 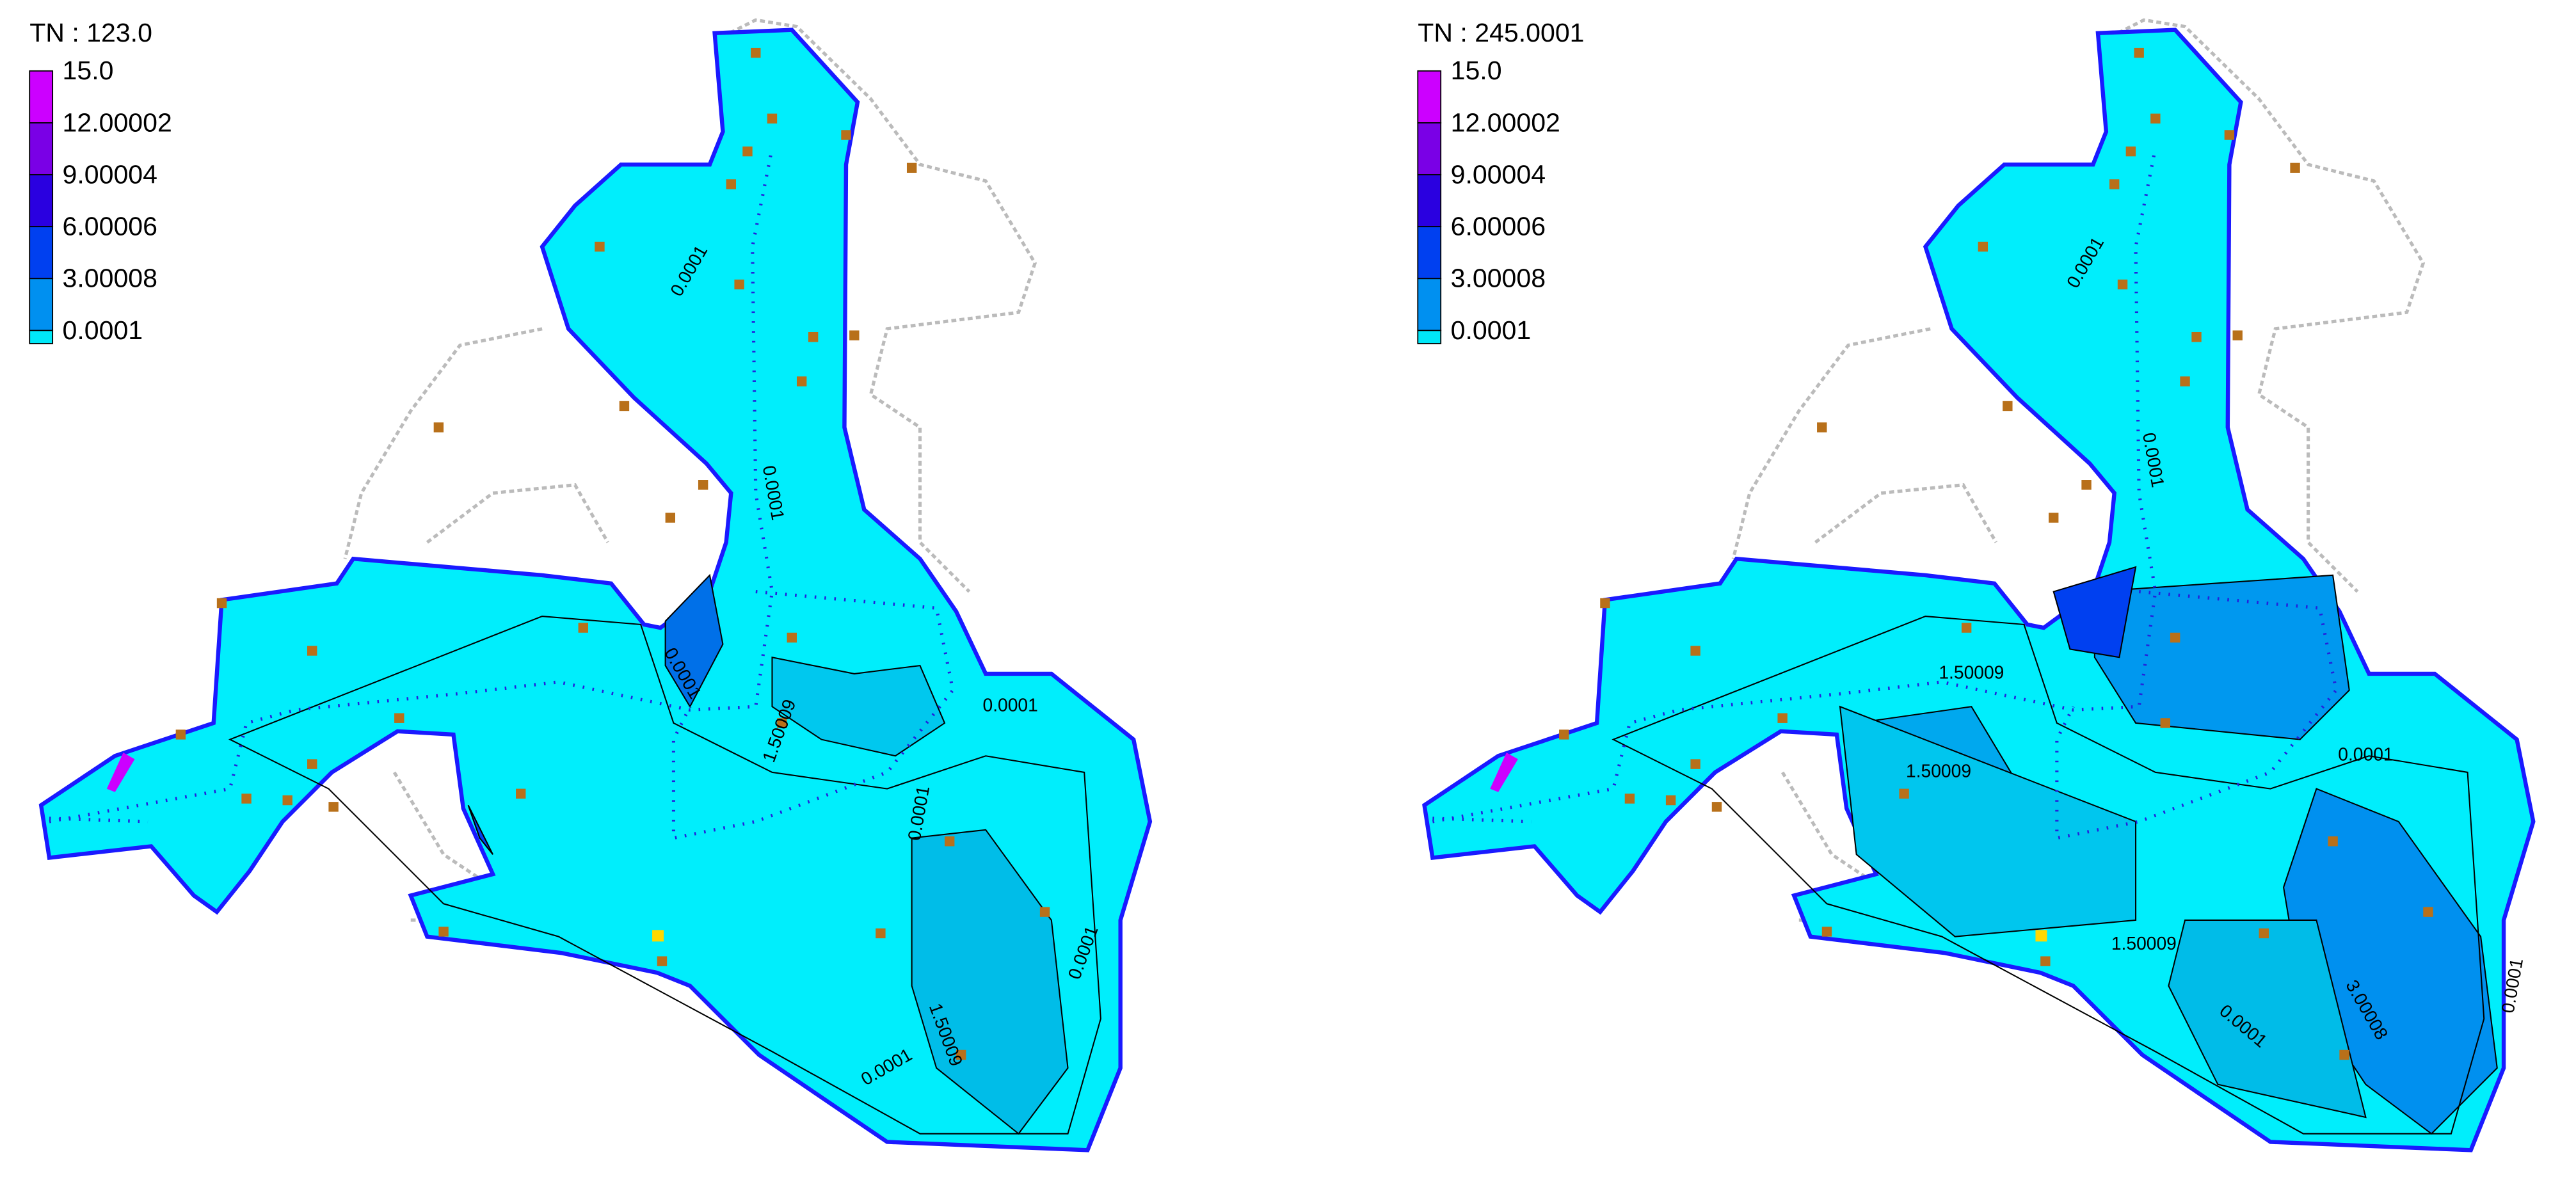 I want to click on contour-label: 1.50009, so click(x=1938, y=770).